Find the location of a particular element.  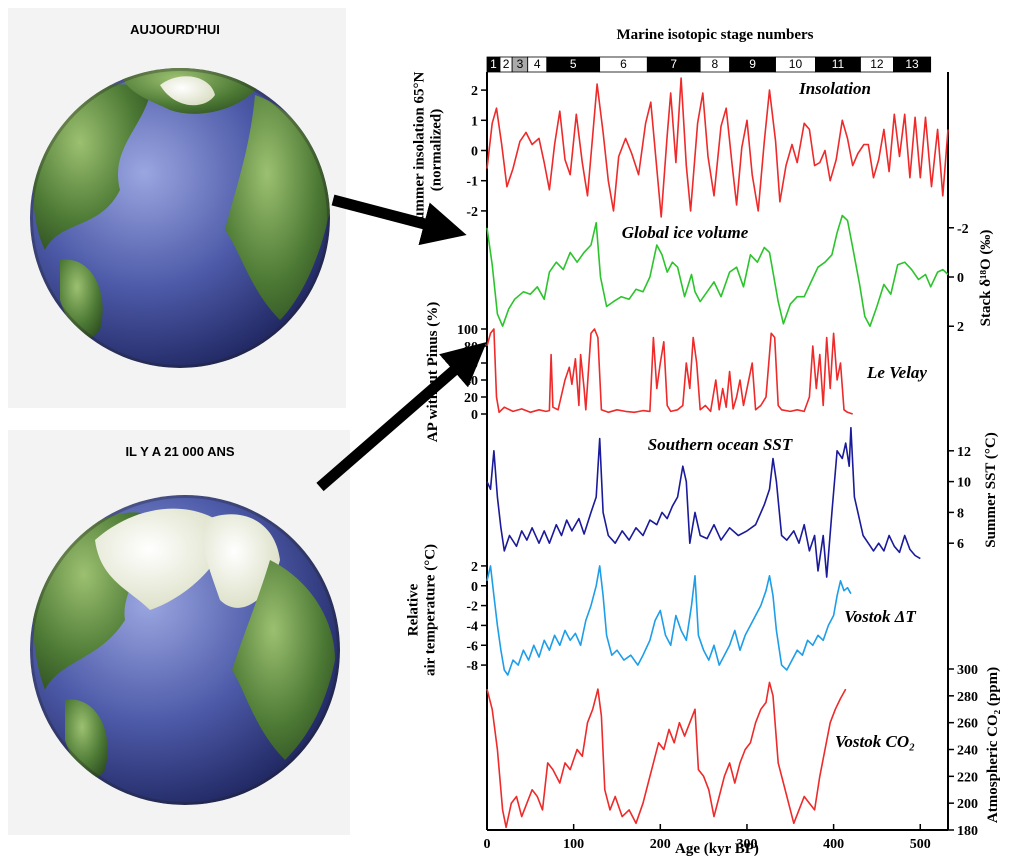

y-tick-label: 60 is located at coordinates (471, 364).